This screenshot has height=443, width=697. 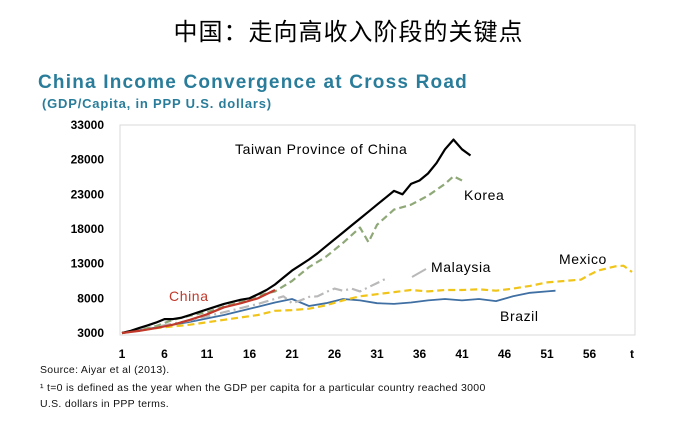 What do you see at coordinates (122, 354) in the screenshot?
I see `x-tick-label: 1` at bounding box center [122, 354].